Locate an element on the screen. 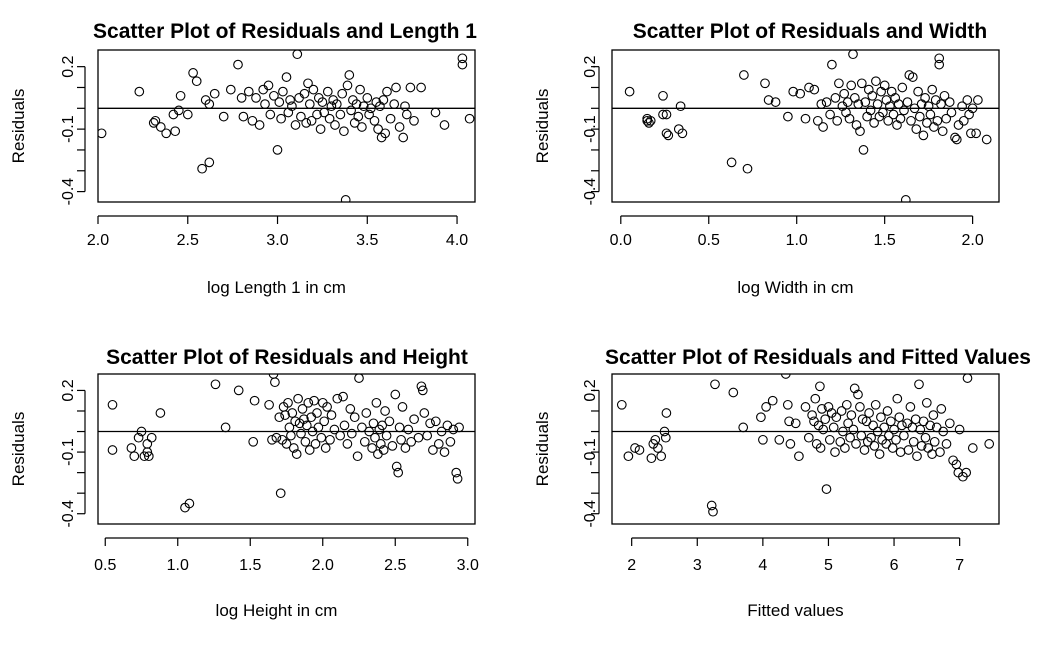 Image resolution: width=1050 pixels, height=648 pixels. x-axis-label: log Length 1 in cm is located at coordinates (276, 287).